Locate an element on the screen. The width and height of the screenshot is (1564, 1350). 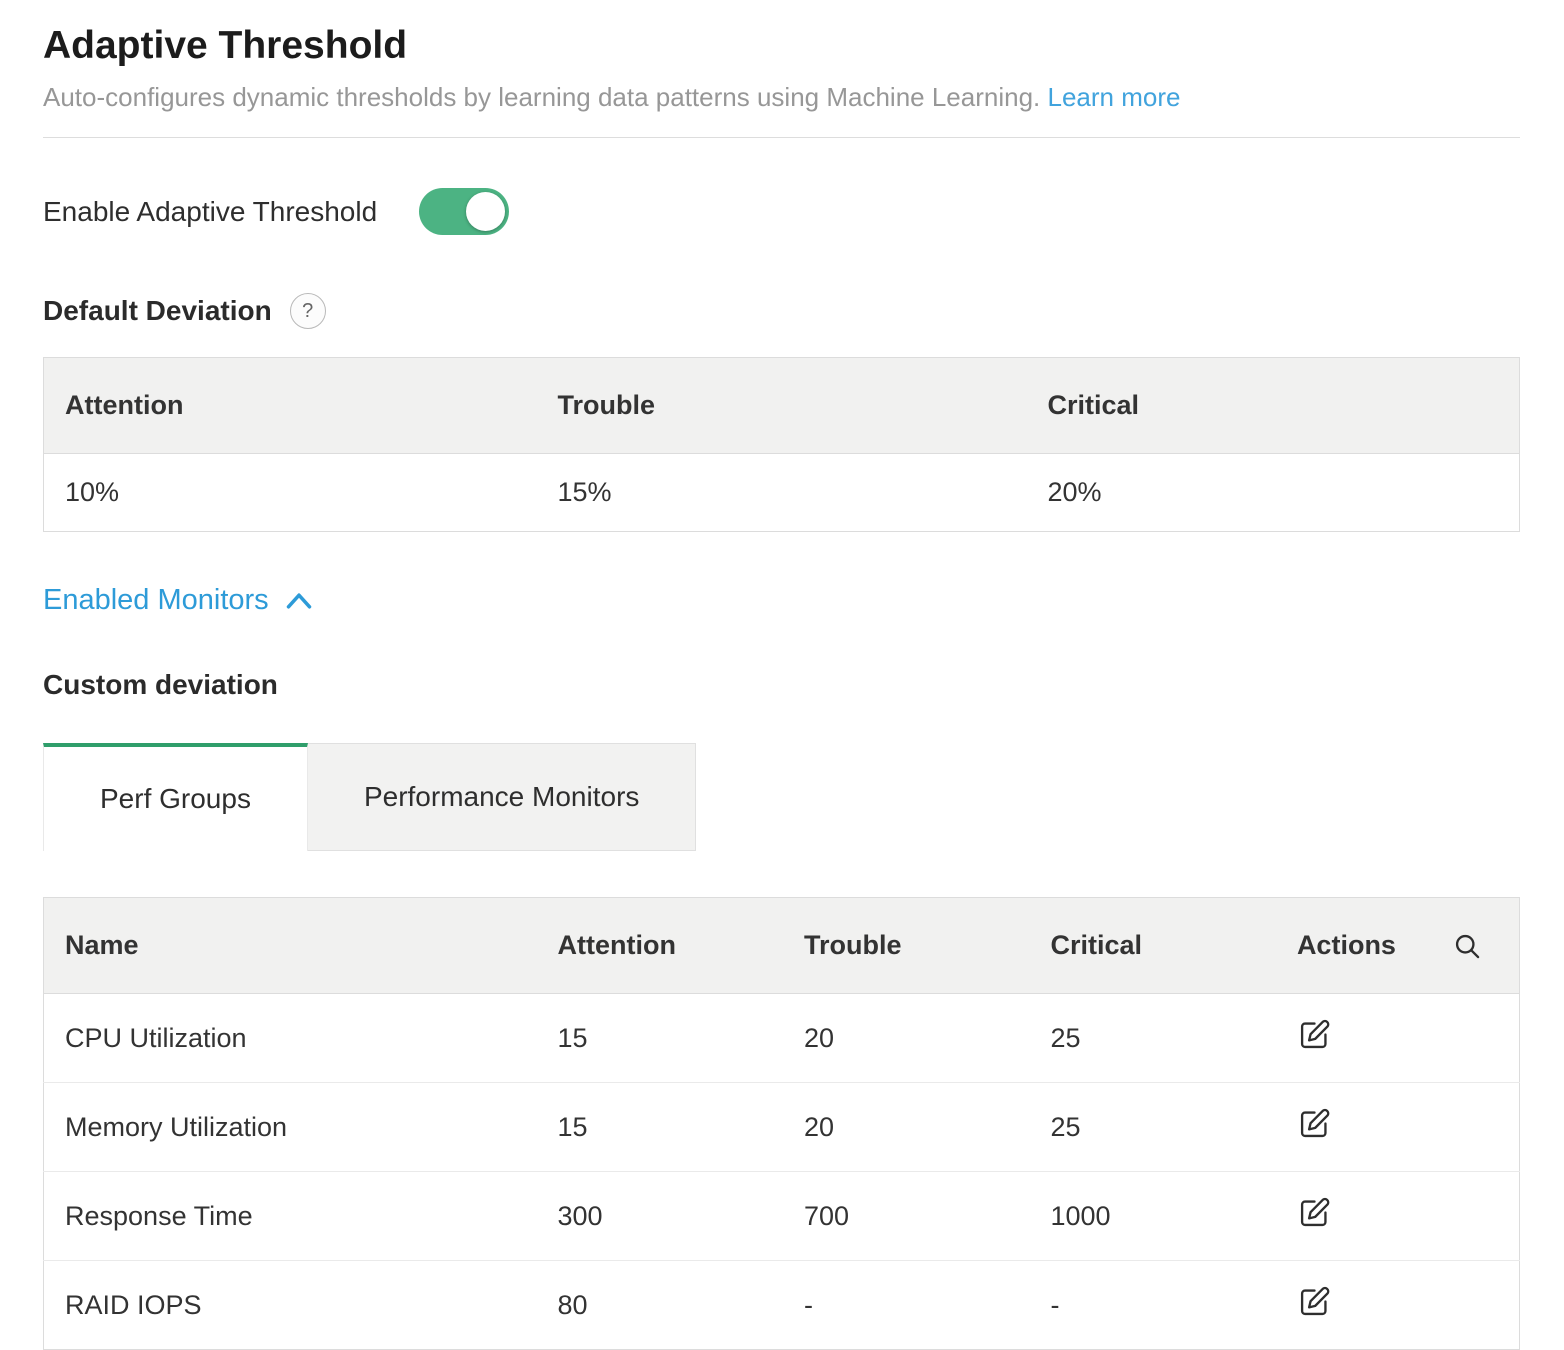
default-deviation-values-row: 10% 15% 20% is located at coordinates (781, 492).